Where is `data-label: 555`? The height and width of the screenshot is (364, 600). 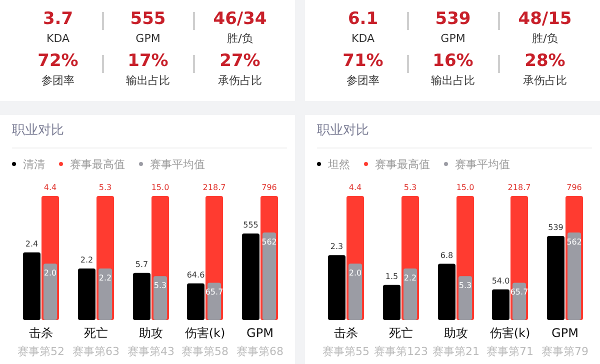
data-label: 555 is located at coordinates (251, 225).